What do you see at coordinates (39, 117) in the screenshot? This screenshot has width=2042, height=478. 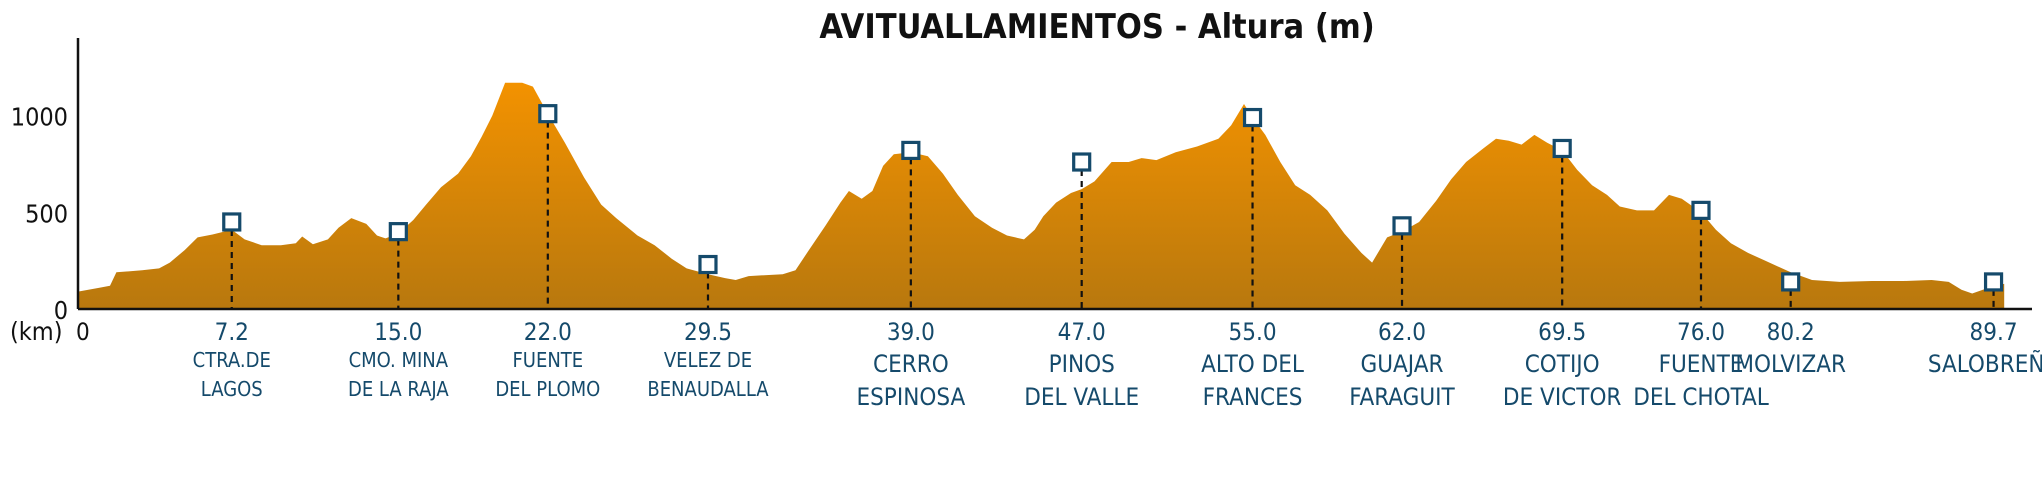 I see `y-tick-label: 1000` at bounding box center [39, 117].